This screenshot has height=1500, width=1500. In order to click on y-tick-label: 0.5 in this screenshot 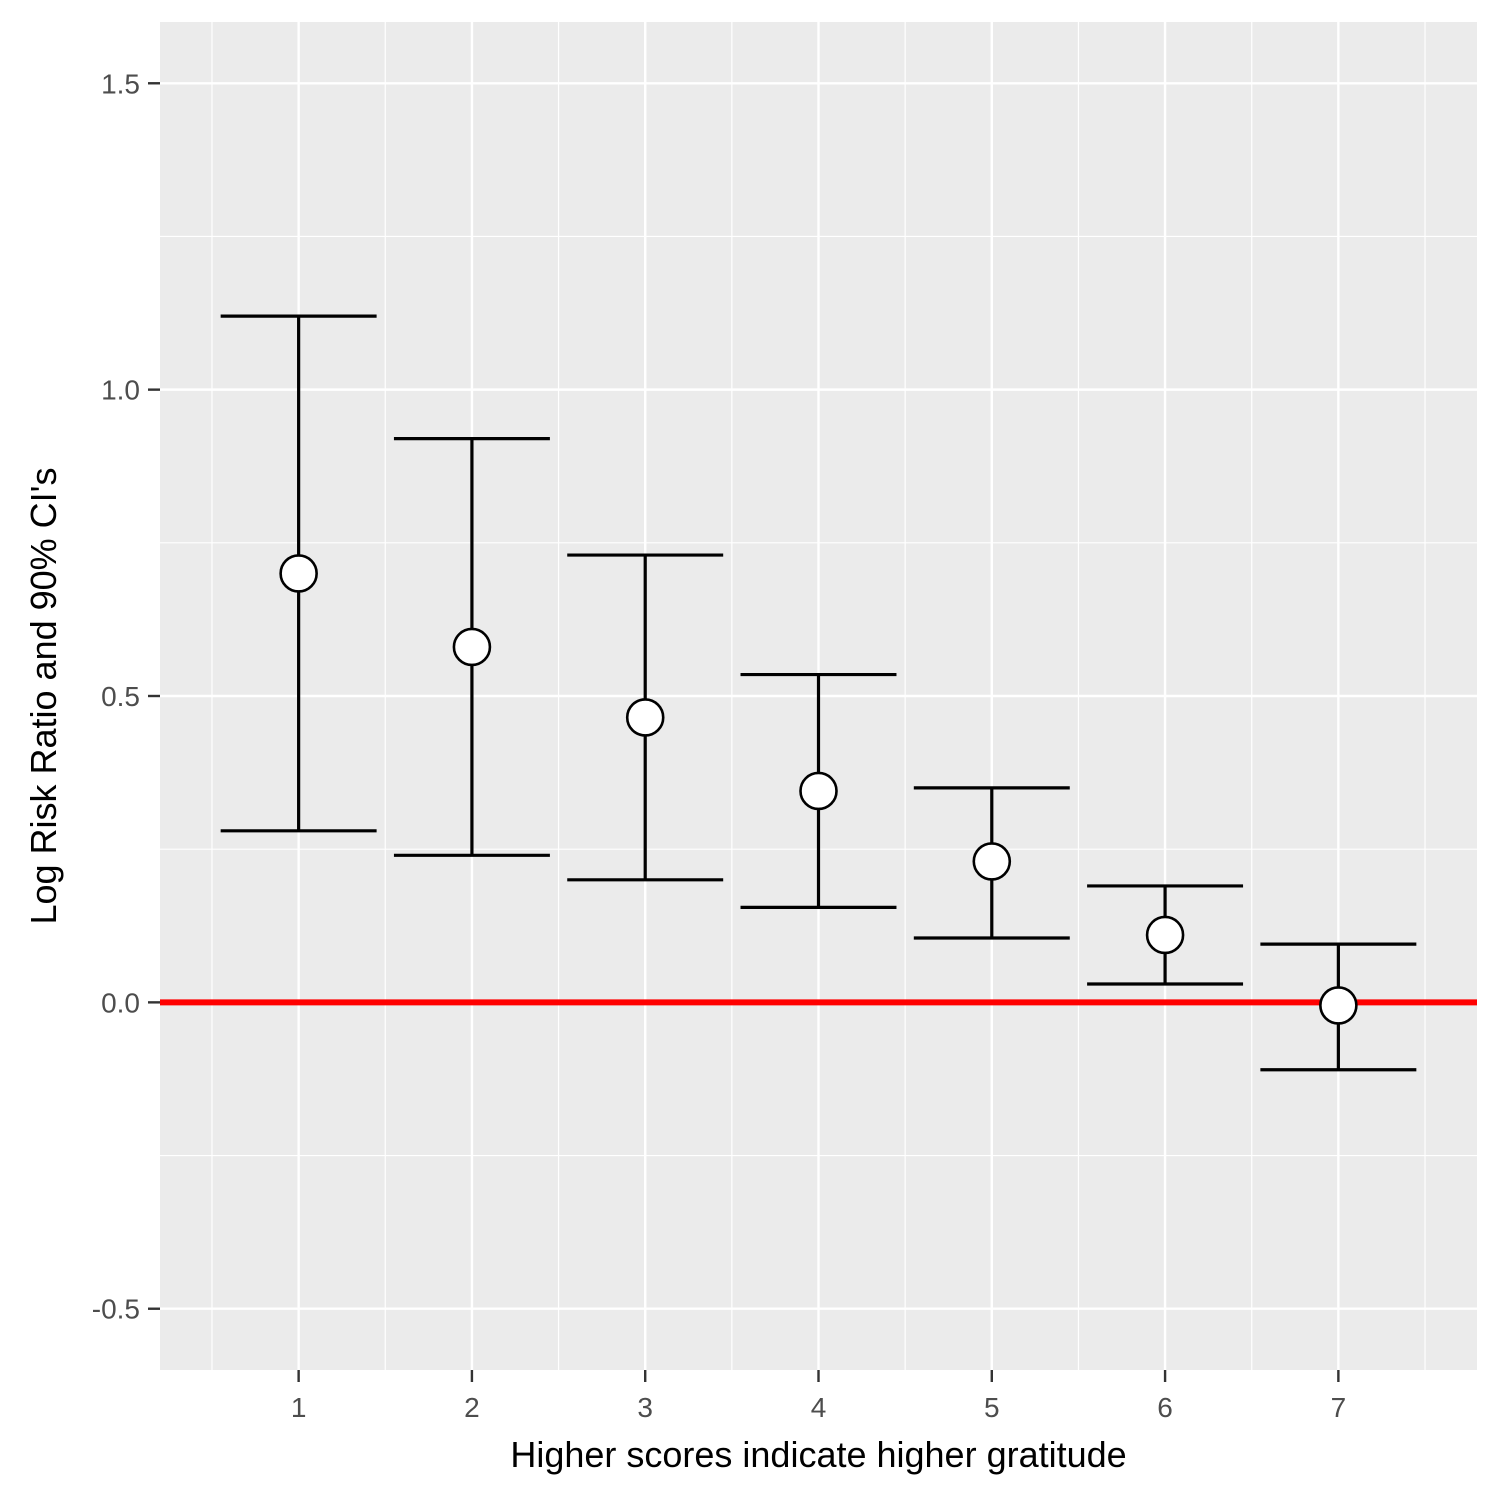, I will do `click(120, 696)`.